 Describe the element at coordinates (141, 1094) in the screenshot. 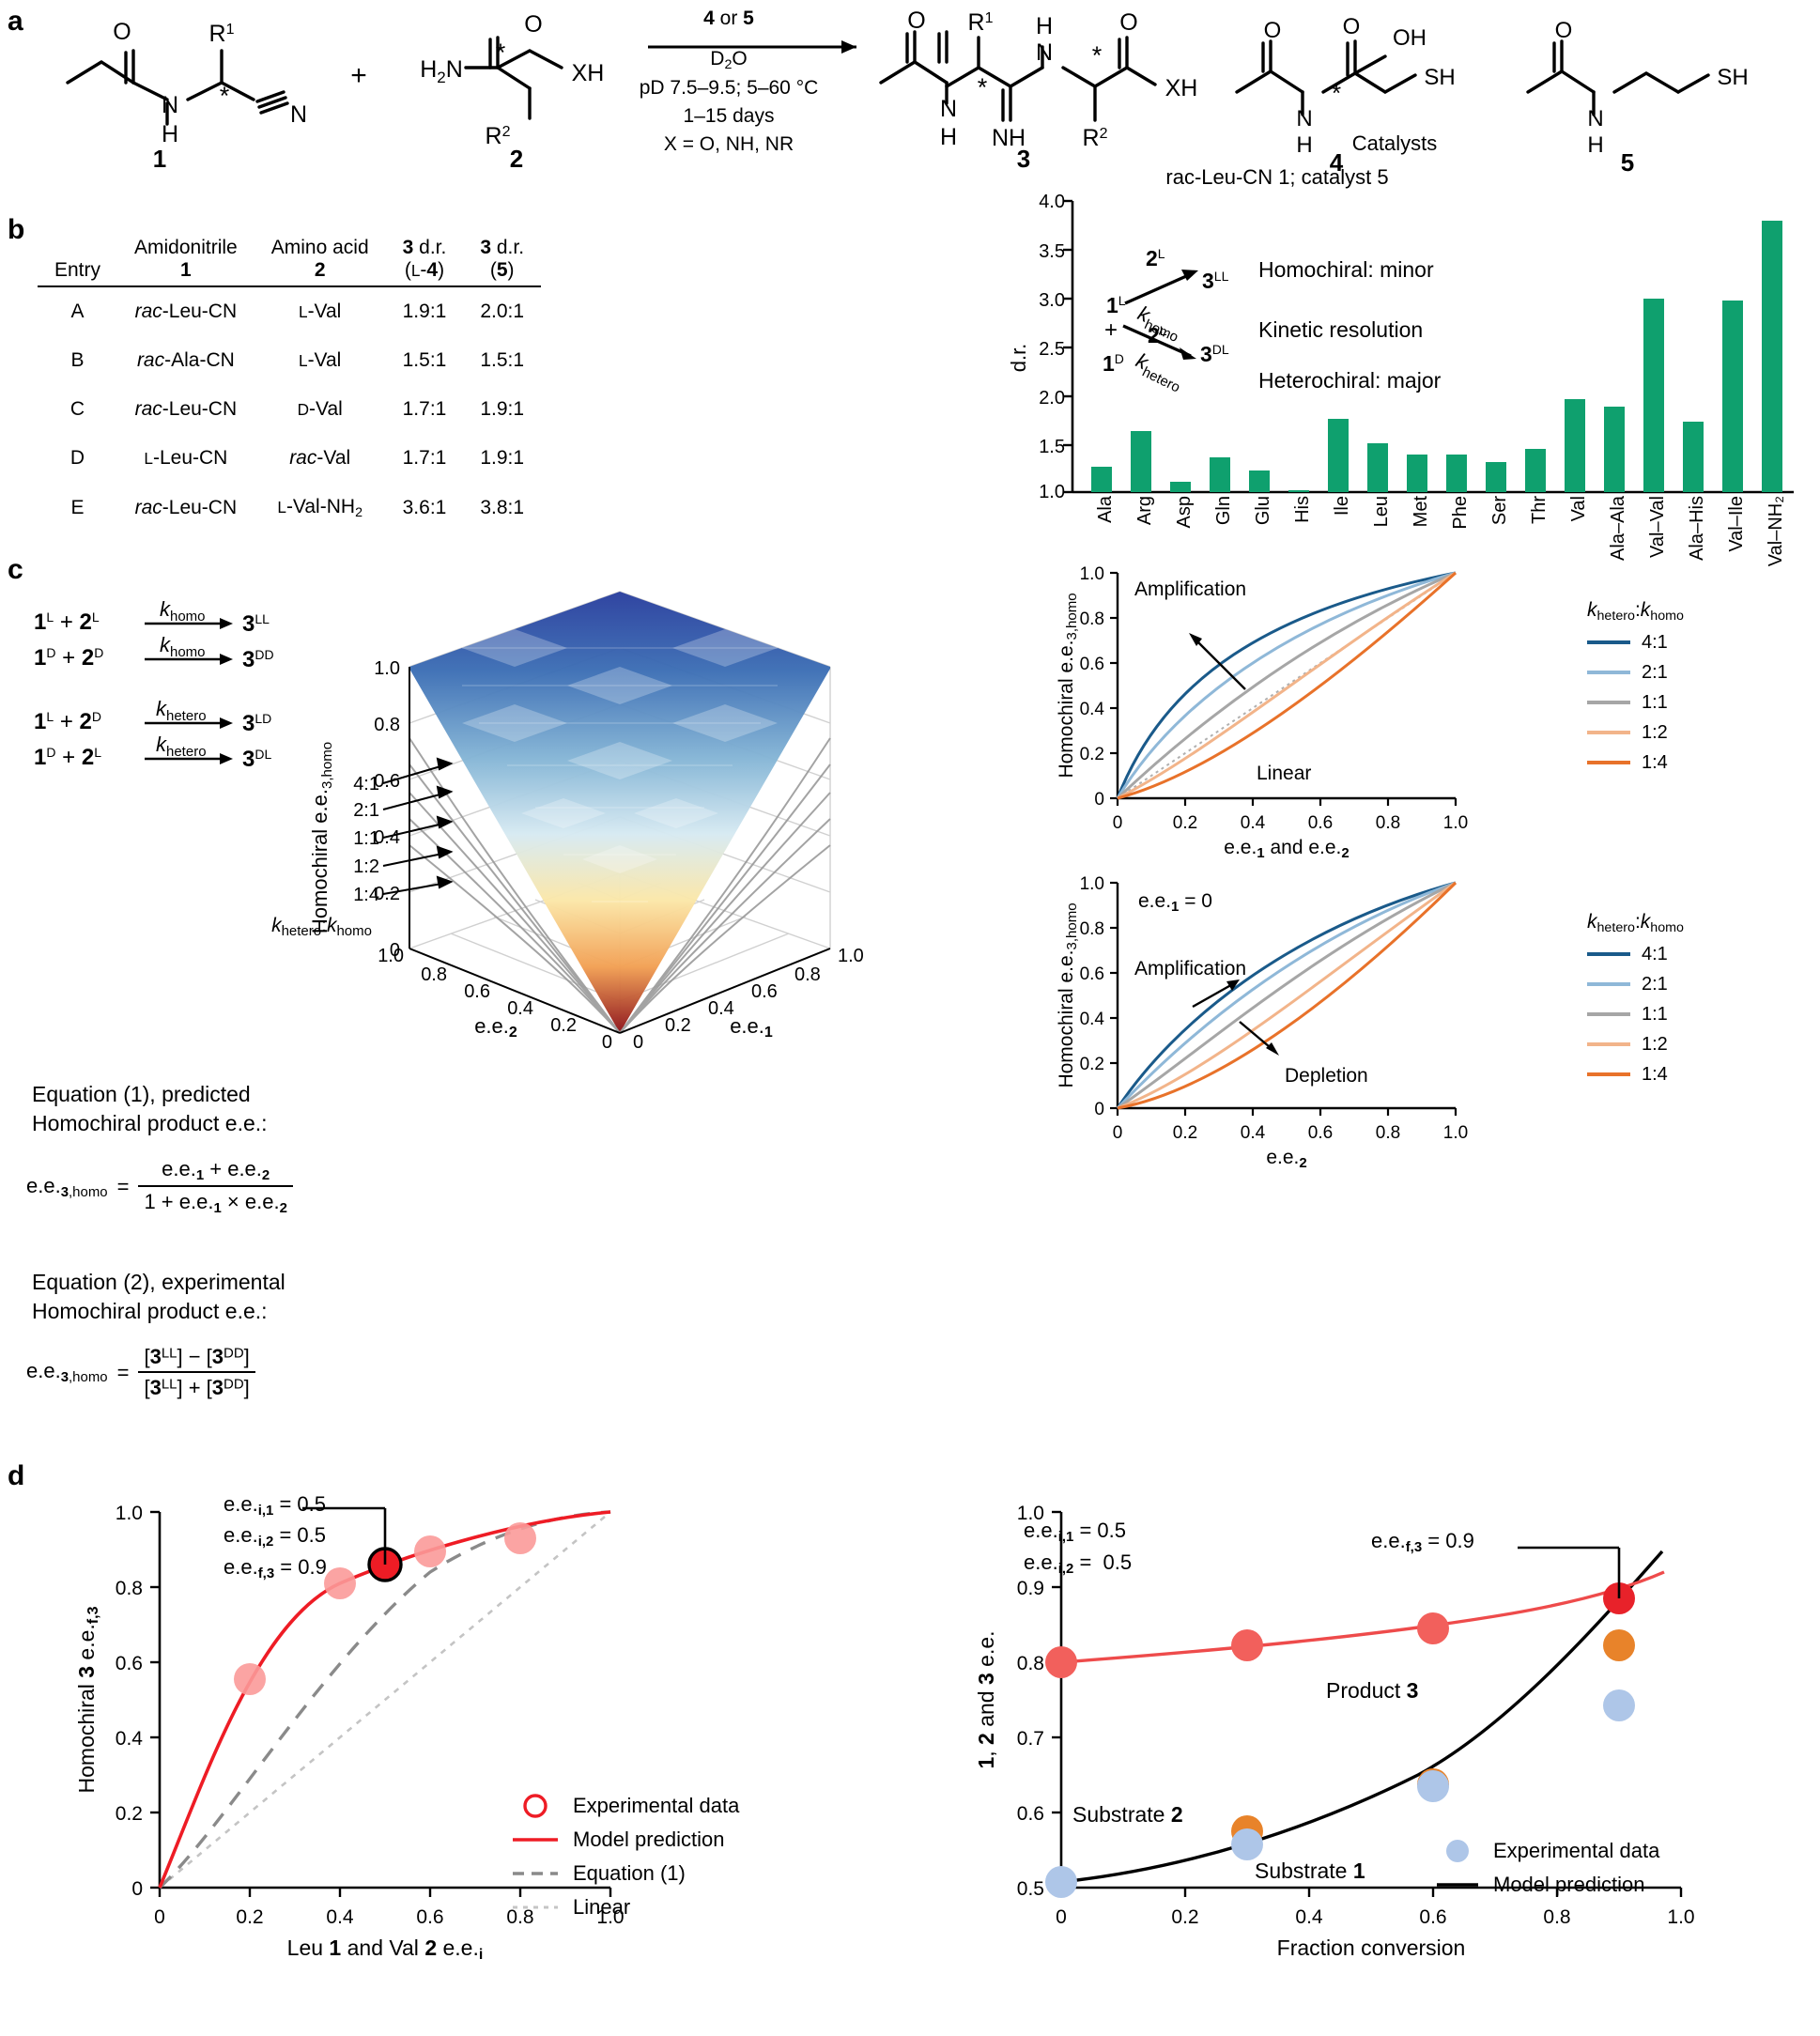

I see `equation-1-title-line1: Equation (1), predicted` at that location.